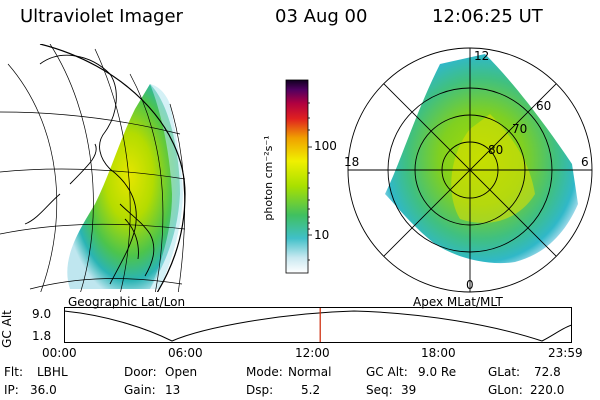 This screenshot has height=400, width=600. What do you see at coordinates (409, 390) in the screenshot?
I see `info-seq-value: 39` at bounding box center [409, 390].